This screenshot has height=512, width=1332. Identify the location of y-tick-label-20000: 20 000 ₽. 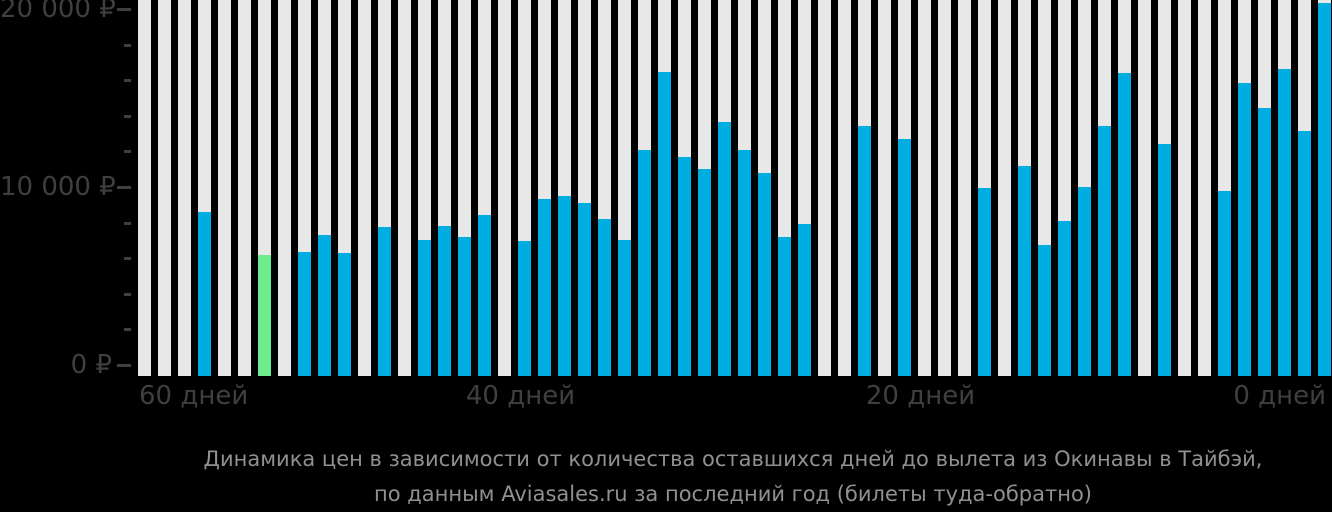
(58, 12).